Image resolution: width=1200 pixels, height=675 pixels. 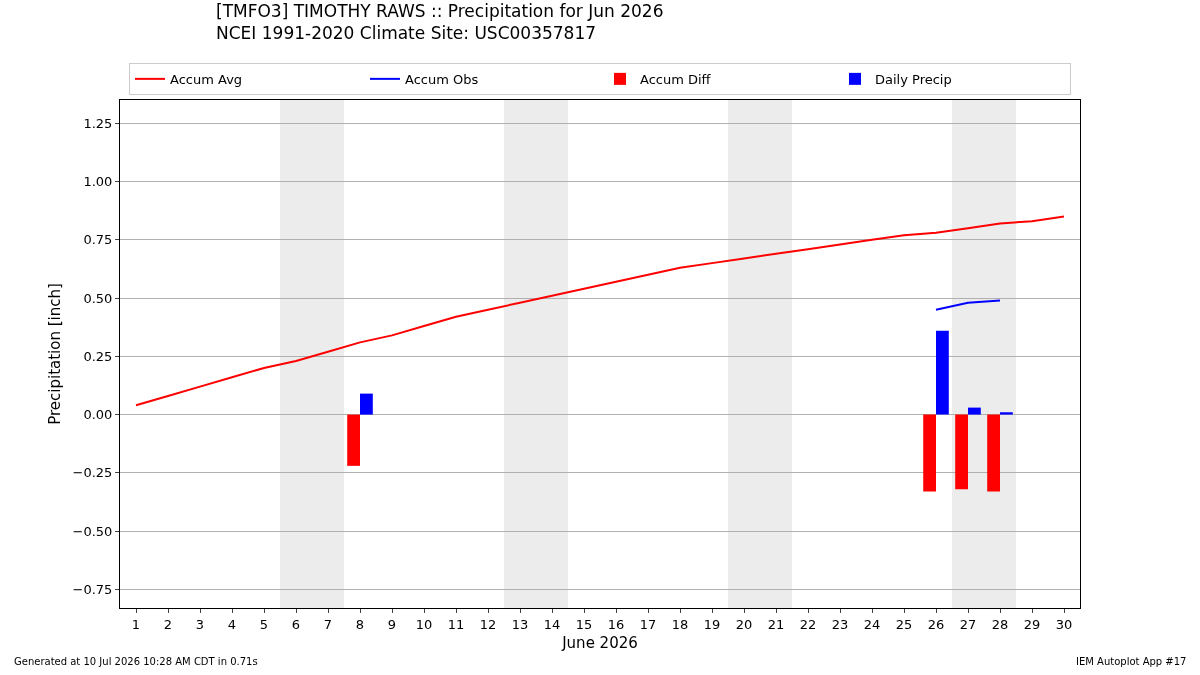 I want to click on x-tick-label: 11, so click(x=456, y=624).